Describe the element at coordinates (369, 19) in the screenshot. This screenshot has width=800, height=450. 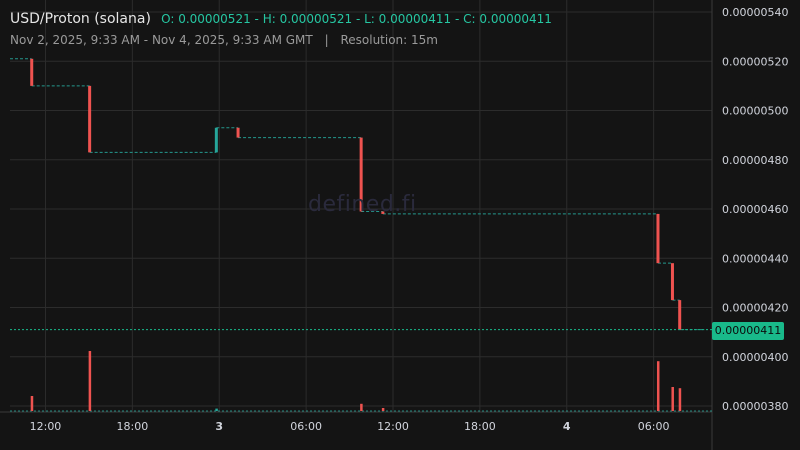
I see `low-label: L:` at that location.